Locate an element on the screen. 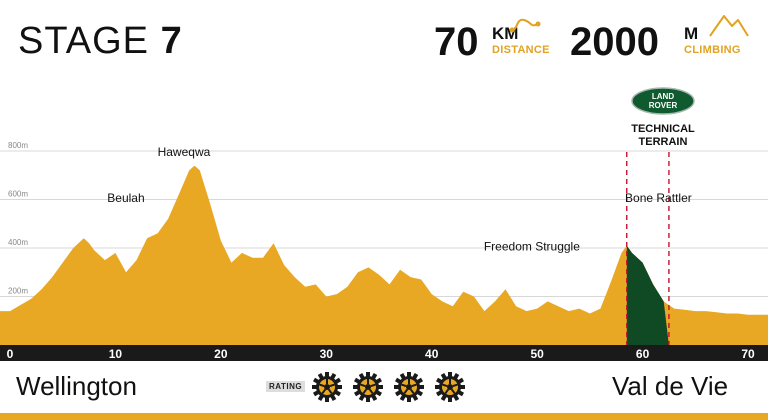 This screenshot has width=768, height=420. technical-label-line2: TERRAIN is located at coordinates (663, 142).